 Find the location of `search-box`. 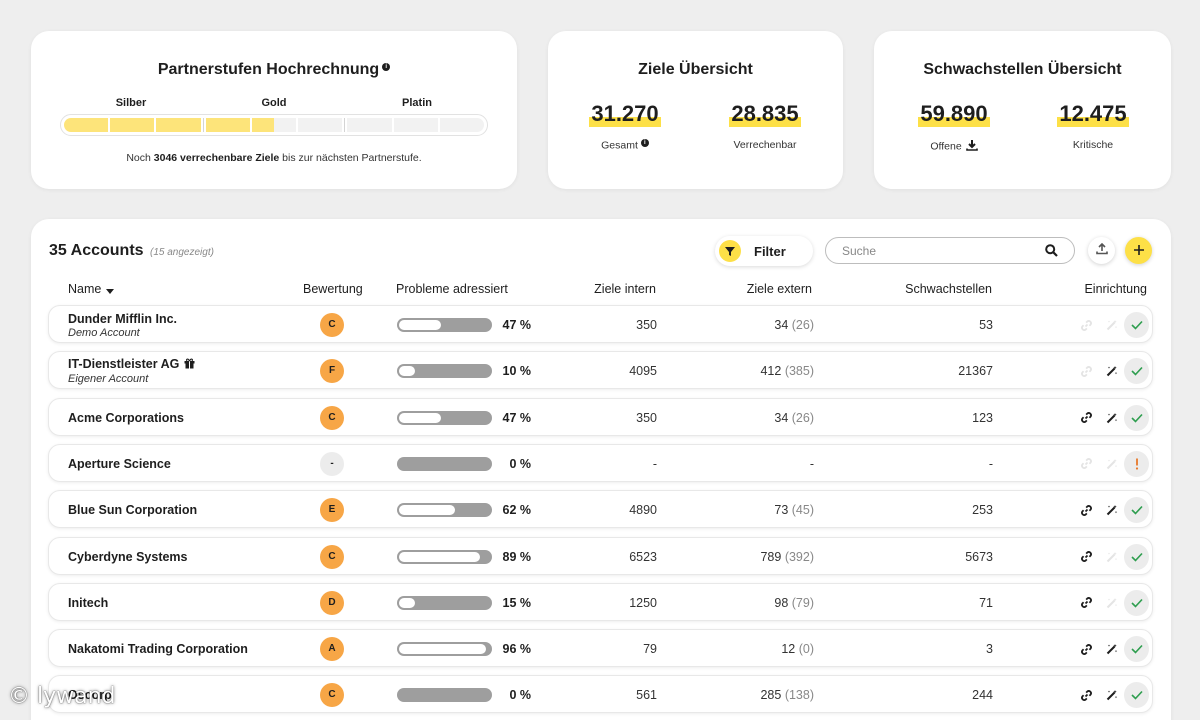

search-box is located at coordinates (950, 250).